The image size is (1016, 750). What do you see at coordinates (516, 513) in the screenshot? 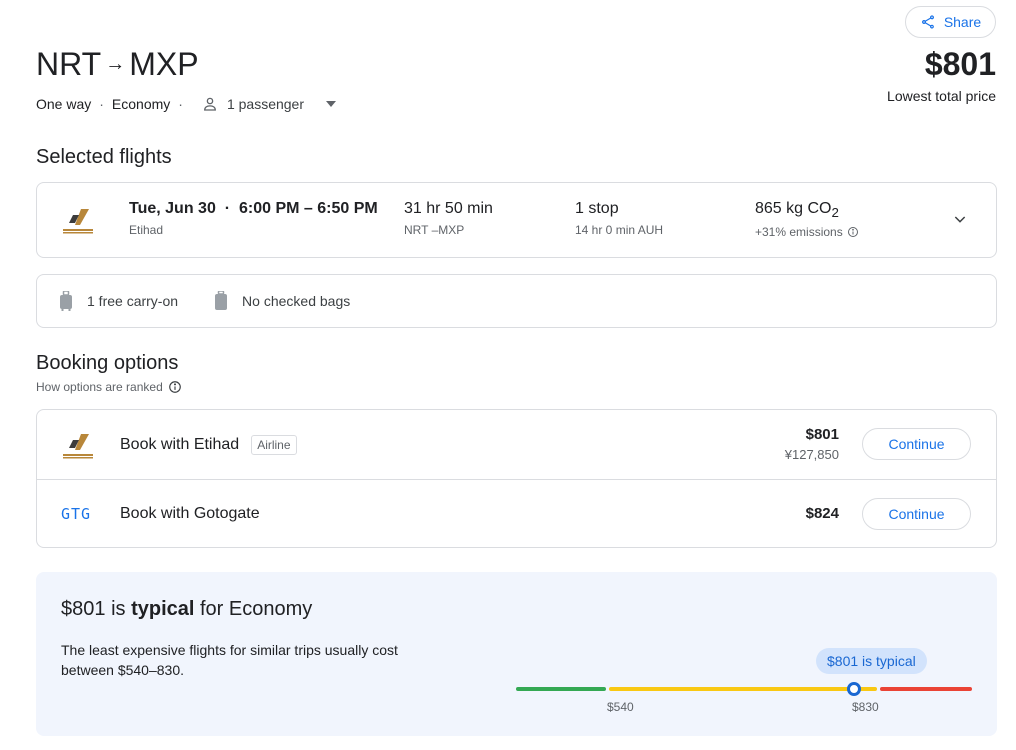
I see `booking-option-gotogate: GTG Book with Gotogate $824 Continue` at bounding box center [516, 513].